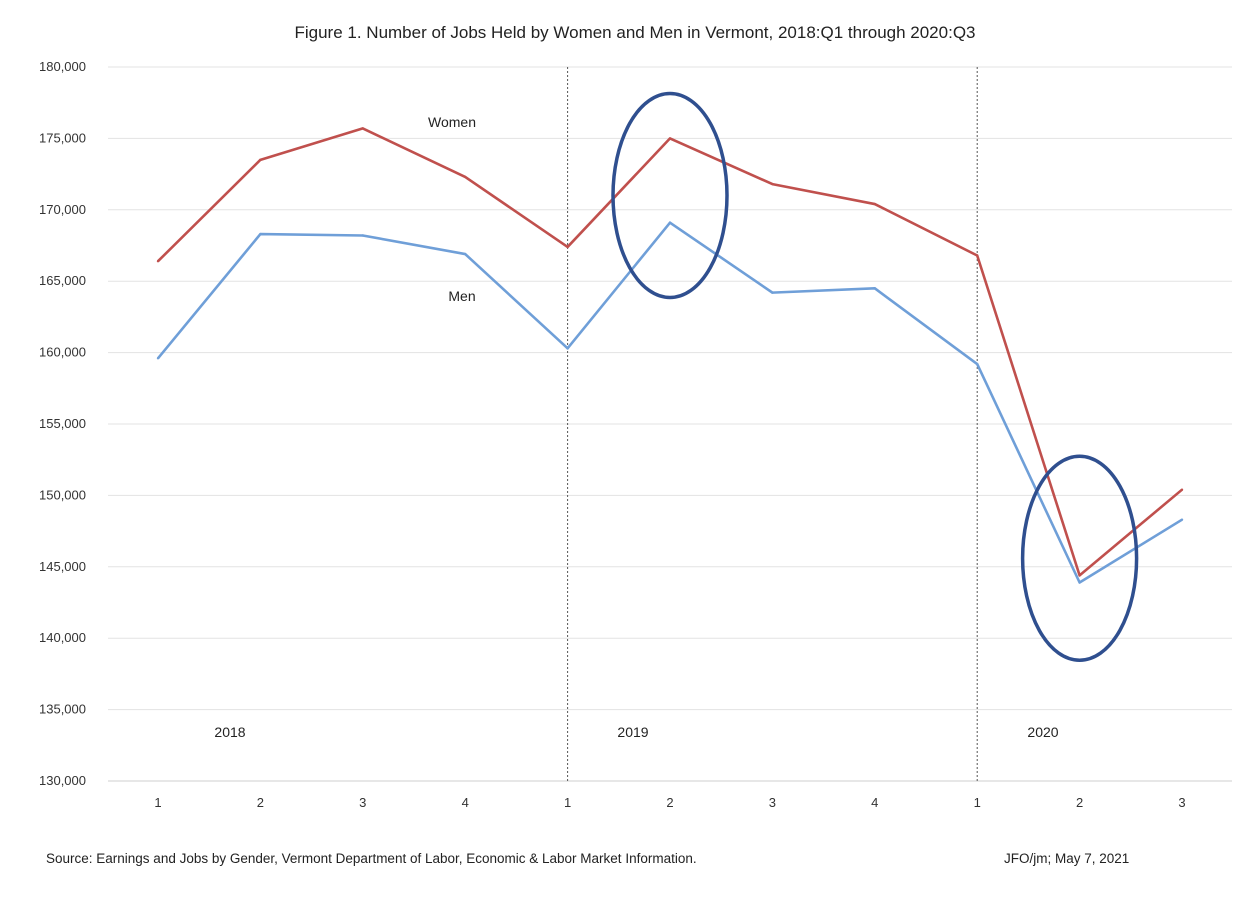 The width and height of the screenshot is (1239, 899). I want to click on year-label: 2019, so click(632, 732).